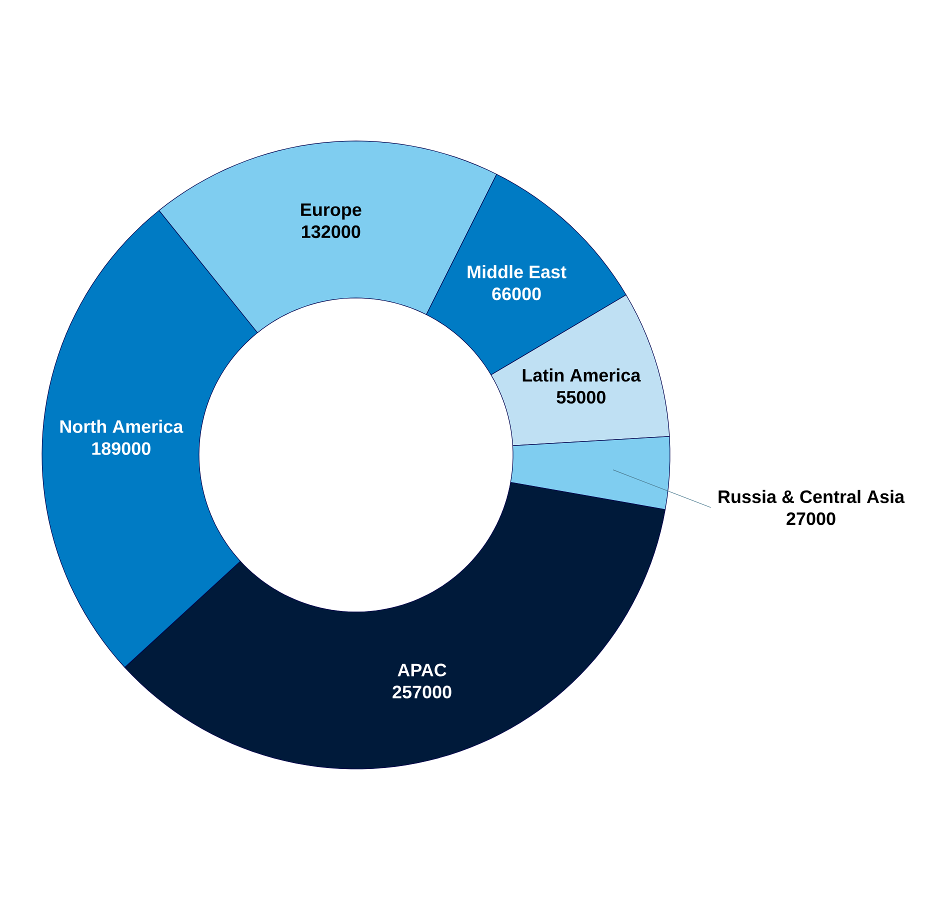 The height and width of the screenshot is (907, 940). What do you see at coordinates (517, 271) in the screenshot?
I see `slice-label: Middle East` at bounding box center [517, 271].